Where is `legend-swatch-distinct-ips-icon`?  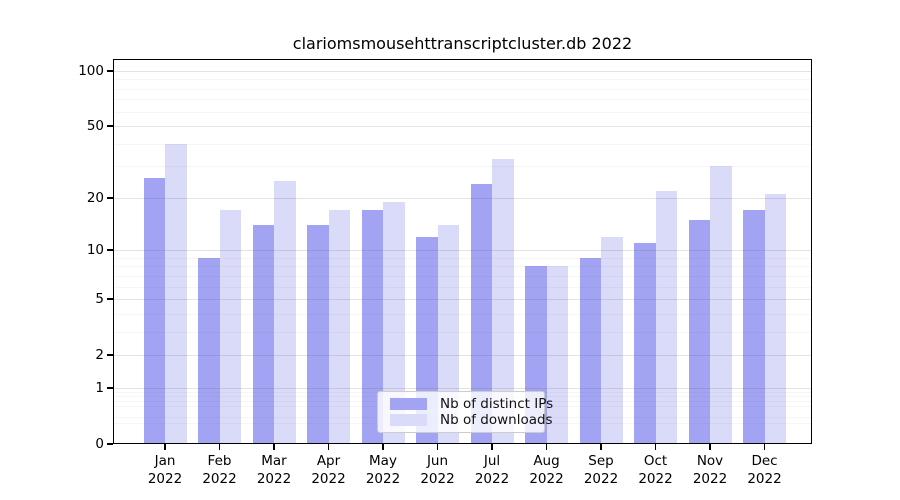 legend-swatch-distinct-ips-icon is located at coordinates (408, 404).